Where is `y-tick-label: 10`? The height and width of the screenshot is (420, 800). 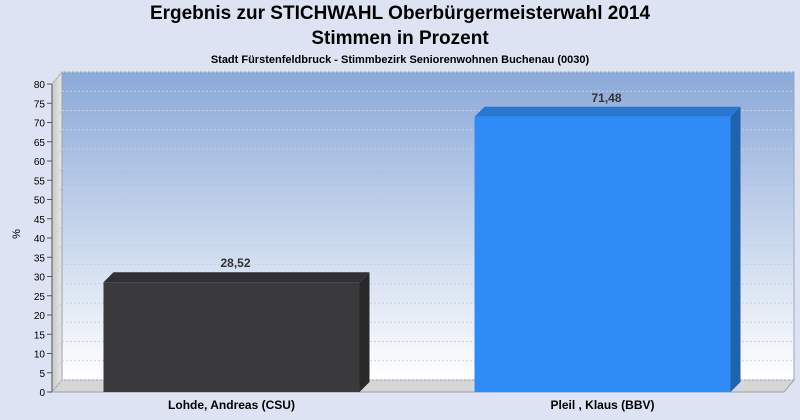 y-tick-label: 10 is located at coordinates (40, 355).